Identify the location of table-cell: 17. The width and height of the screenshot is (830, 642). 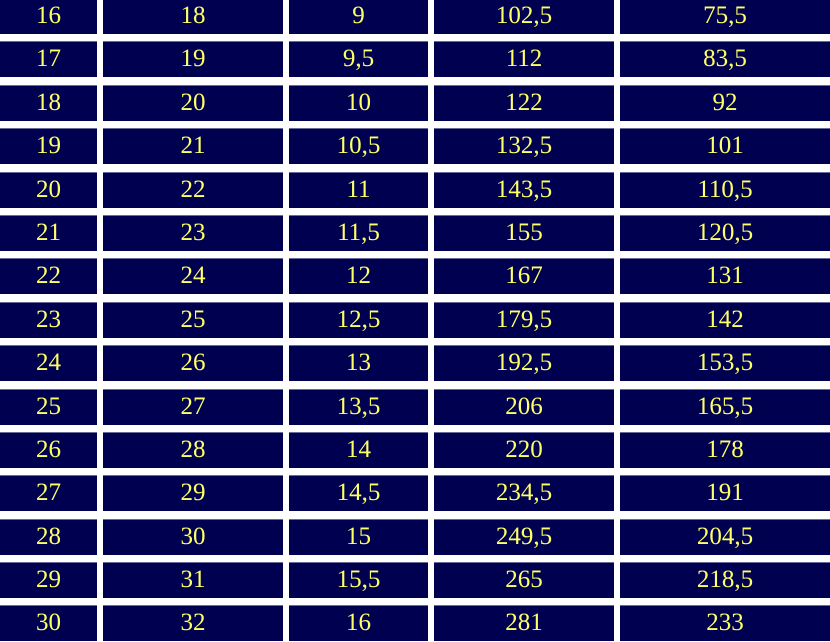
(48, 59).